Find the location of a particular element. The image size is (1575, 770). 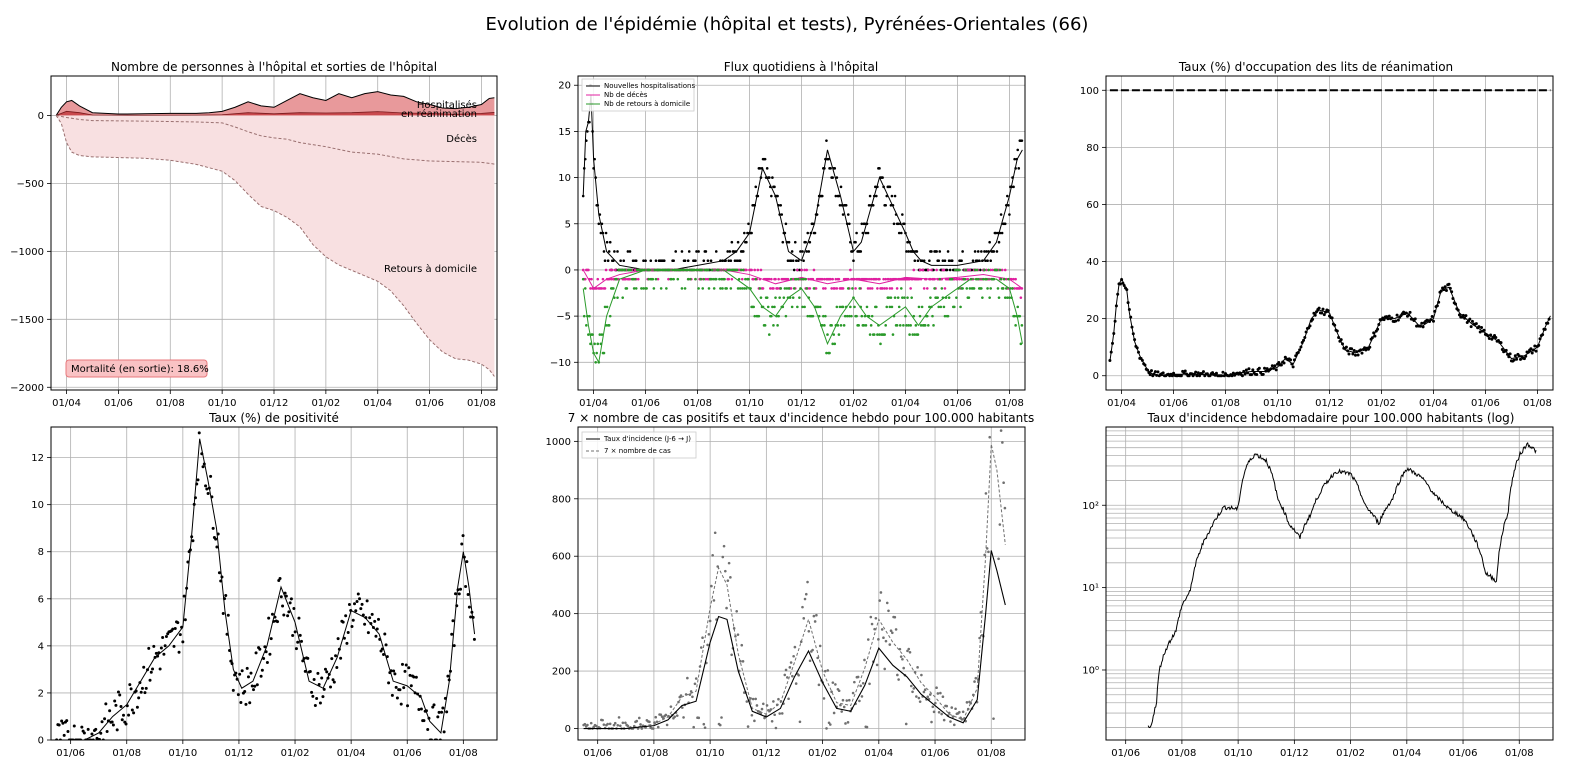

y-tick-label: 60 is located at coordinates (1092, 205).